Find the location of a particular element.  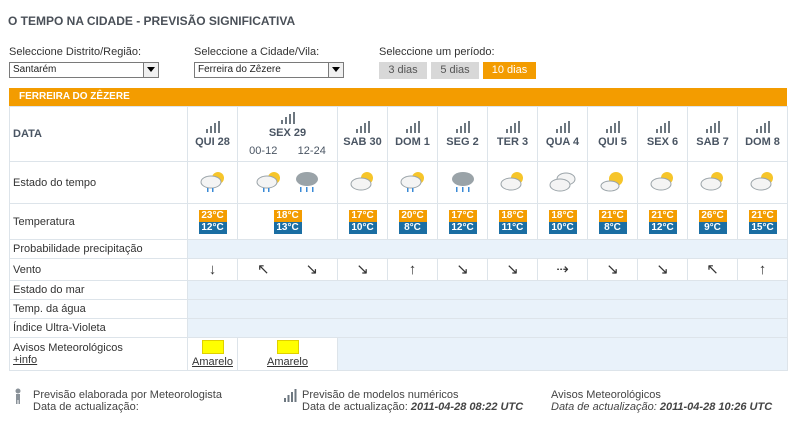

city-label: Seleccione a Cidade/Vila: is located at coordinates (257, 52).